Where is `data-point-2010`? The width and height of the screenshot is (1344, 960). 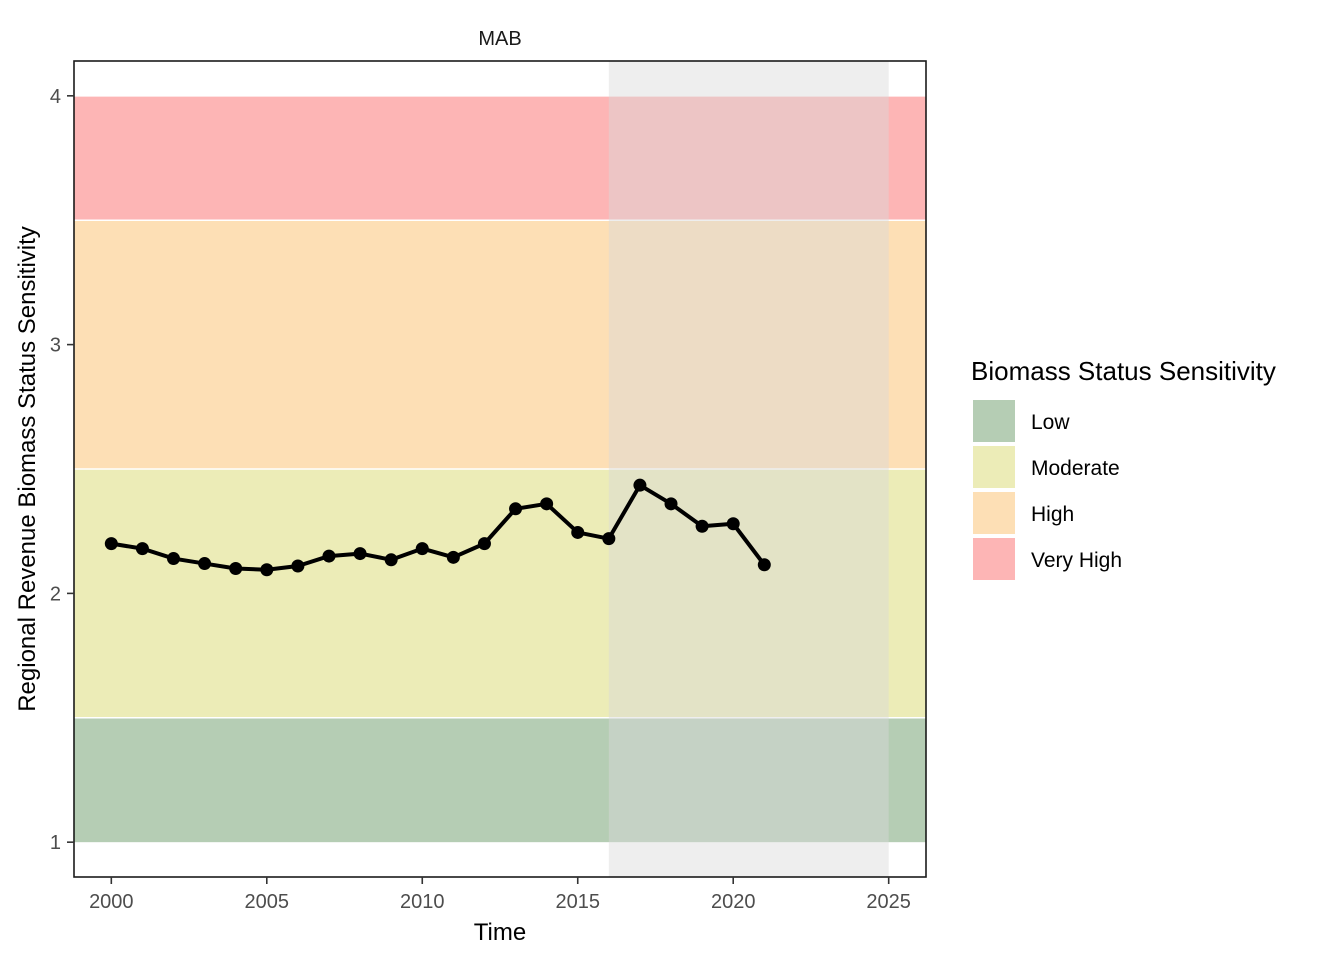 data-point-2010 is located at coordinates (422, 549).